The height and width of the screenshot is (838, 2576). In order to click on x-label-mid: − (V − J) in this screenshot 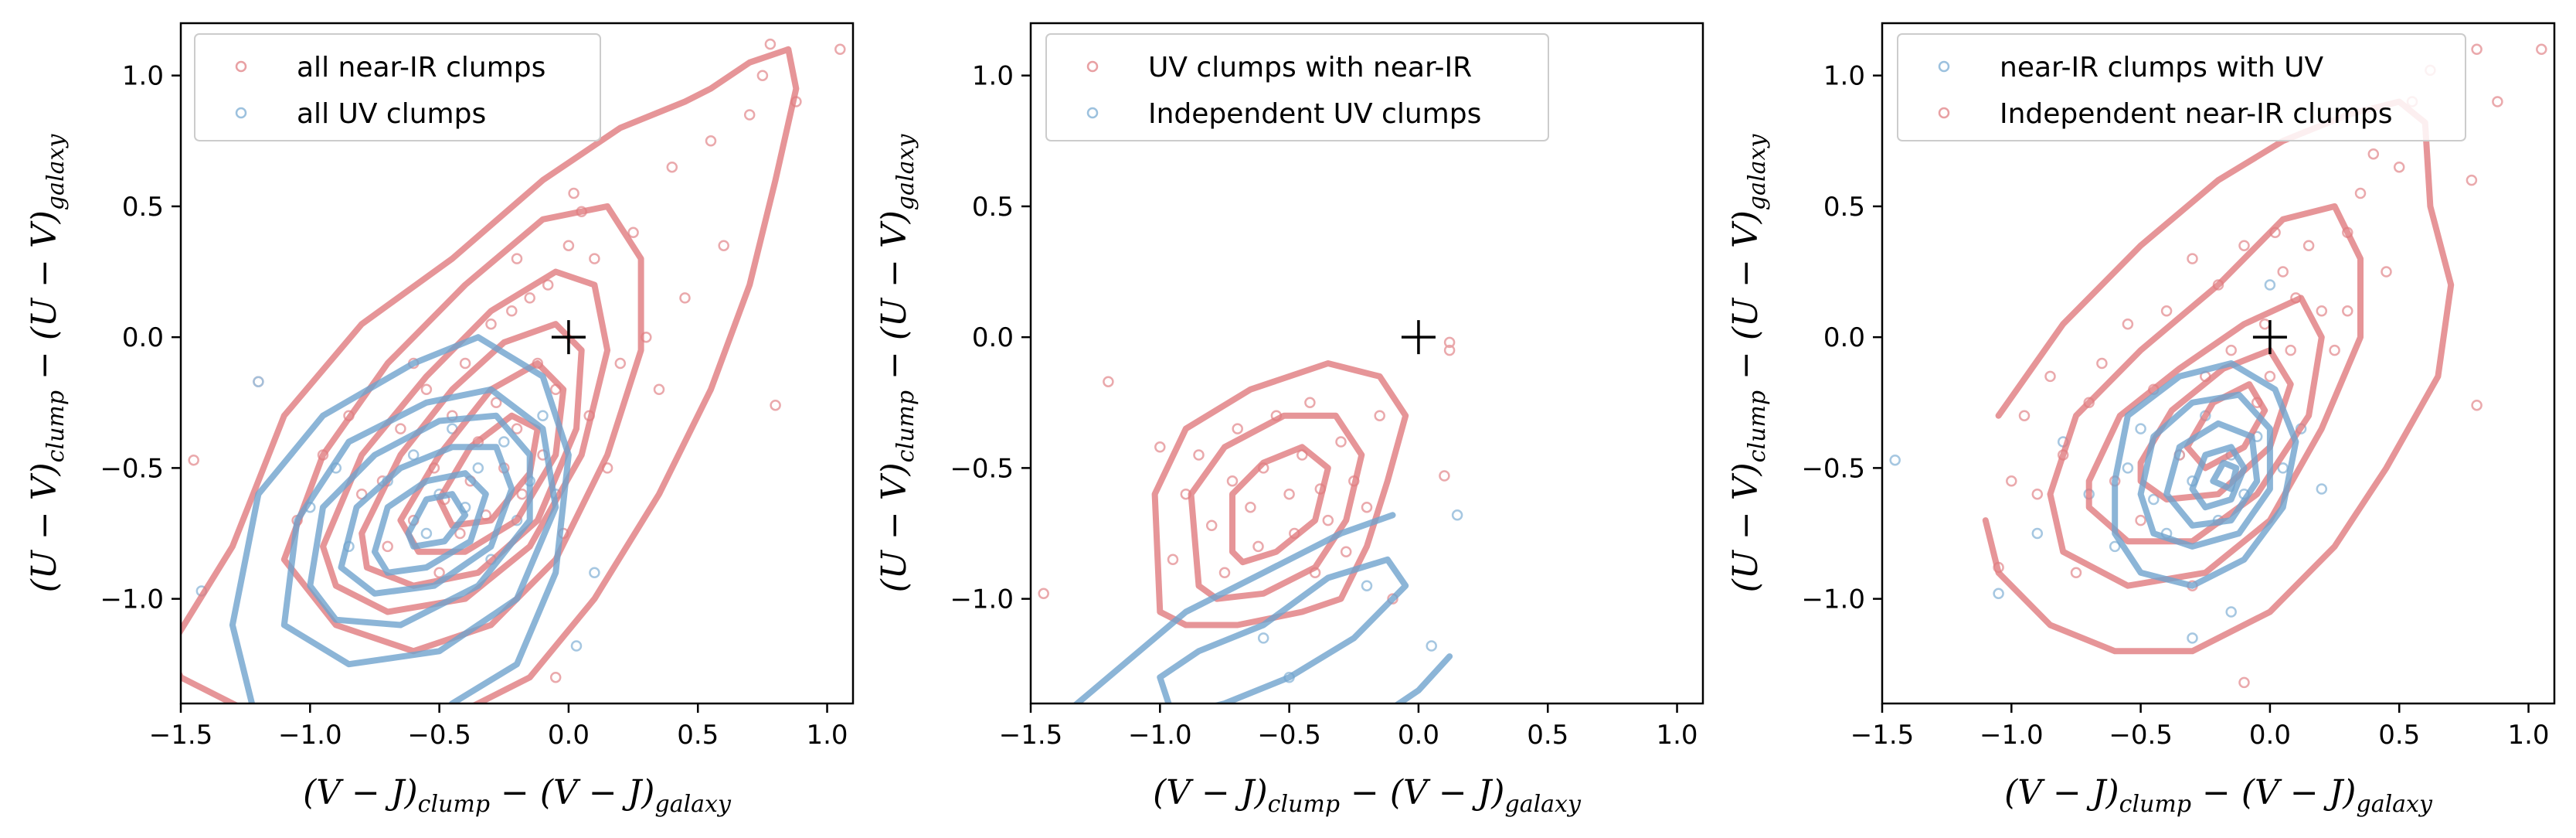, I will do `click(2273, 792)`.